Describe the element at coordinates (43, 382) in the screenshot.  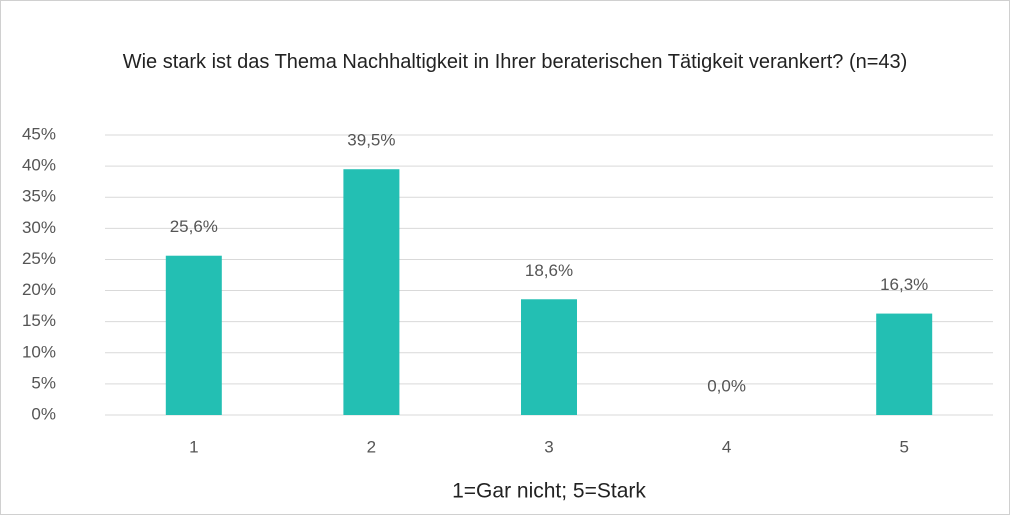
I see `y-tick-label: 5%` at that location.